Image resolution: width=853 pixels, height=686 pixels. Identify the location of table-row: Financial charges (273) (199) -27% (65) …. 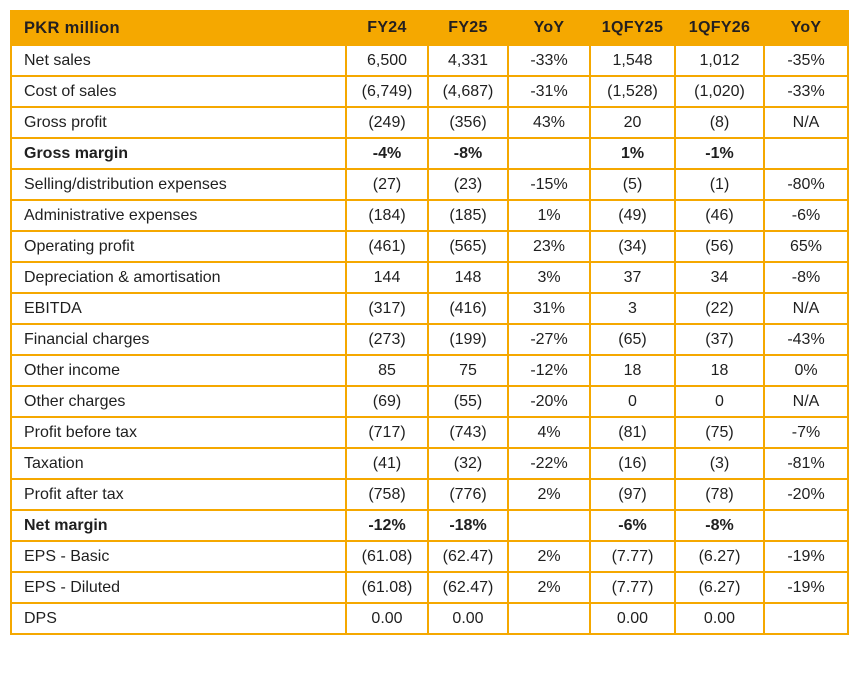
(429, 339).